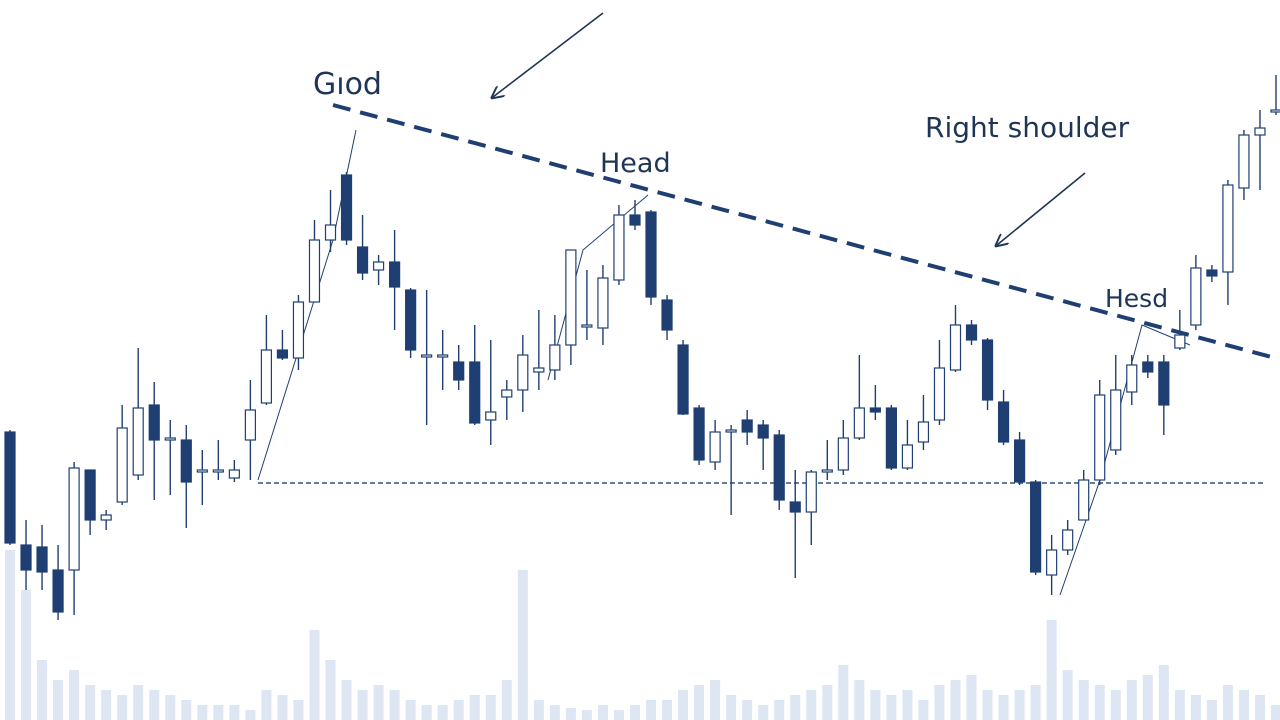 The image size is (1280, 720). I want to click on sketch-line, so click(1125, 460).